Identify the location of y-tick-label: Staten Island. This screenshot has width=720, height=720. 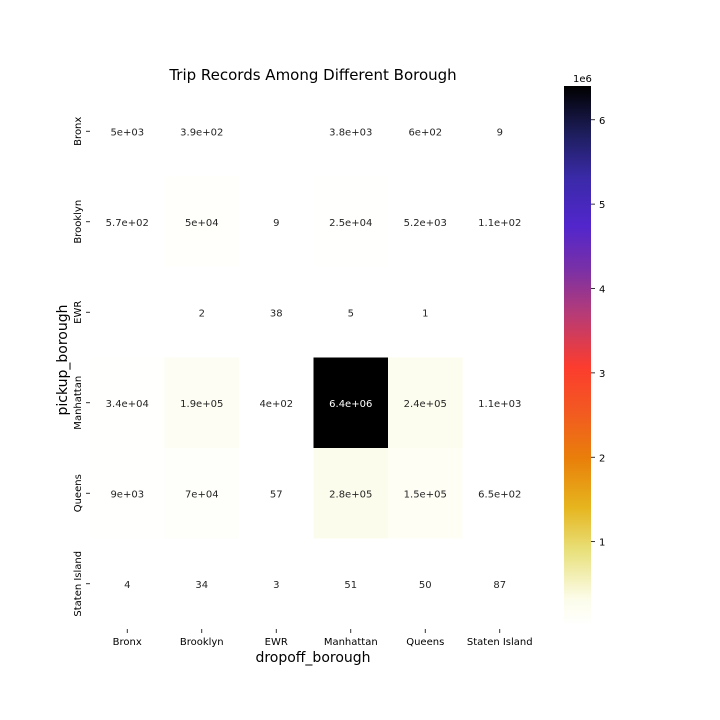
(78, 584).